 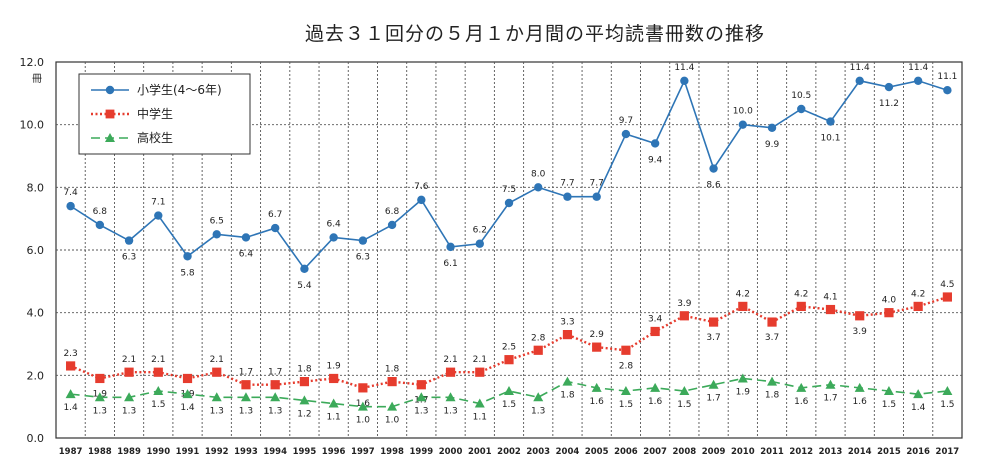 I want to click on data-label: 7.4, so click(x=70, y=193).